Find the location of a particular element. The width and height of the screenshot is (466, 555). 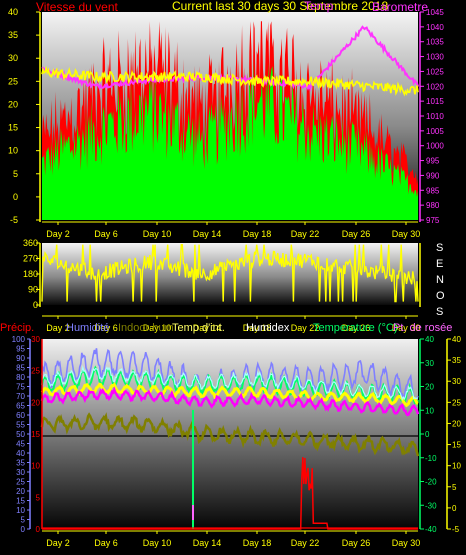

panel3-precip-tick-label: 10 is located at coordinates (35, 466).